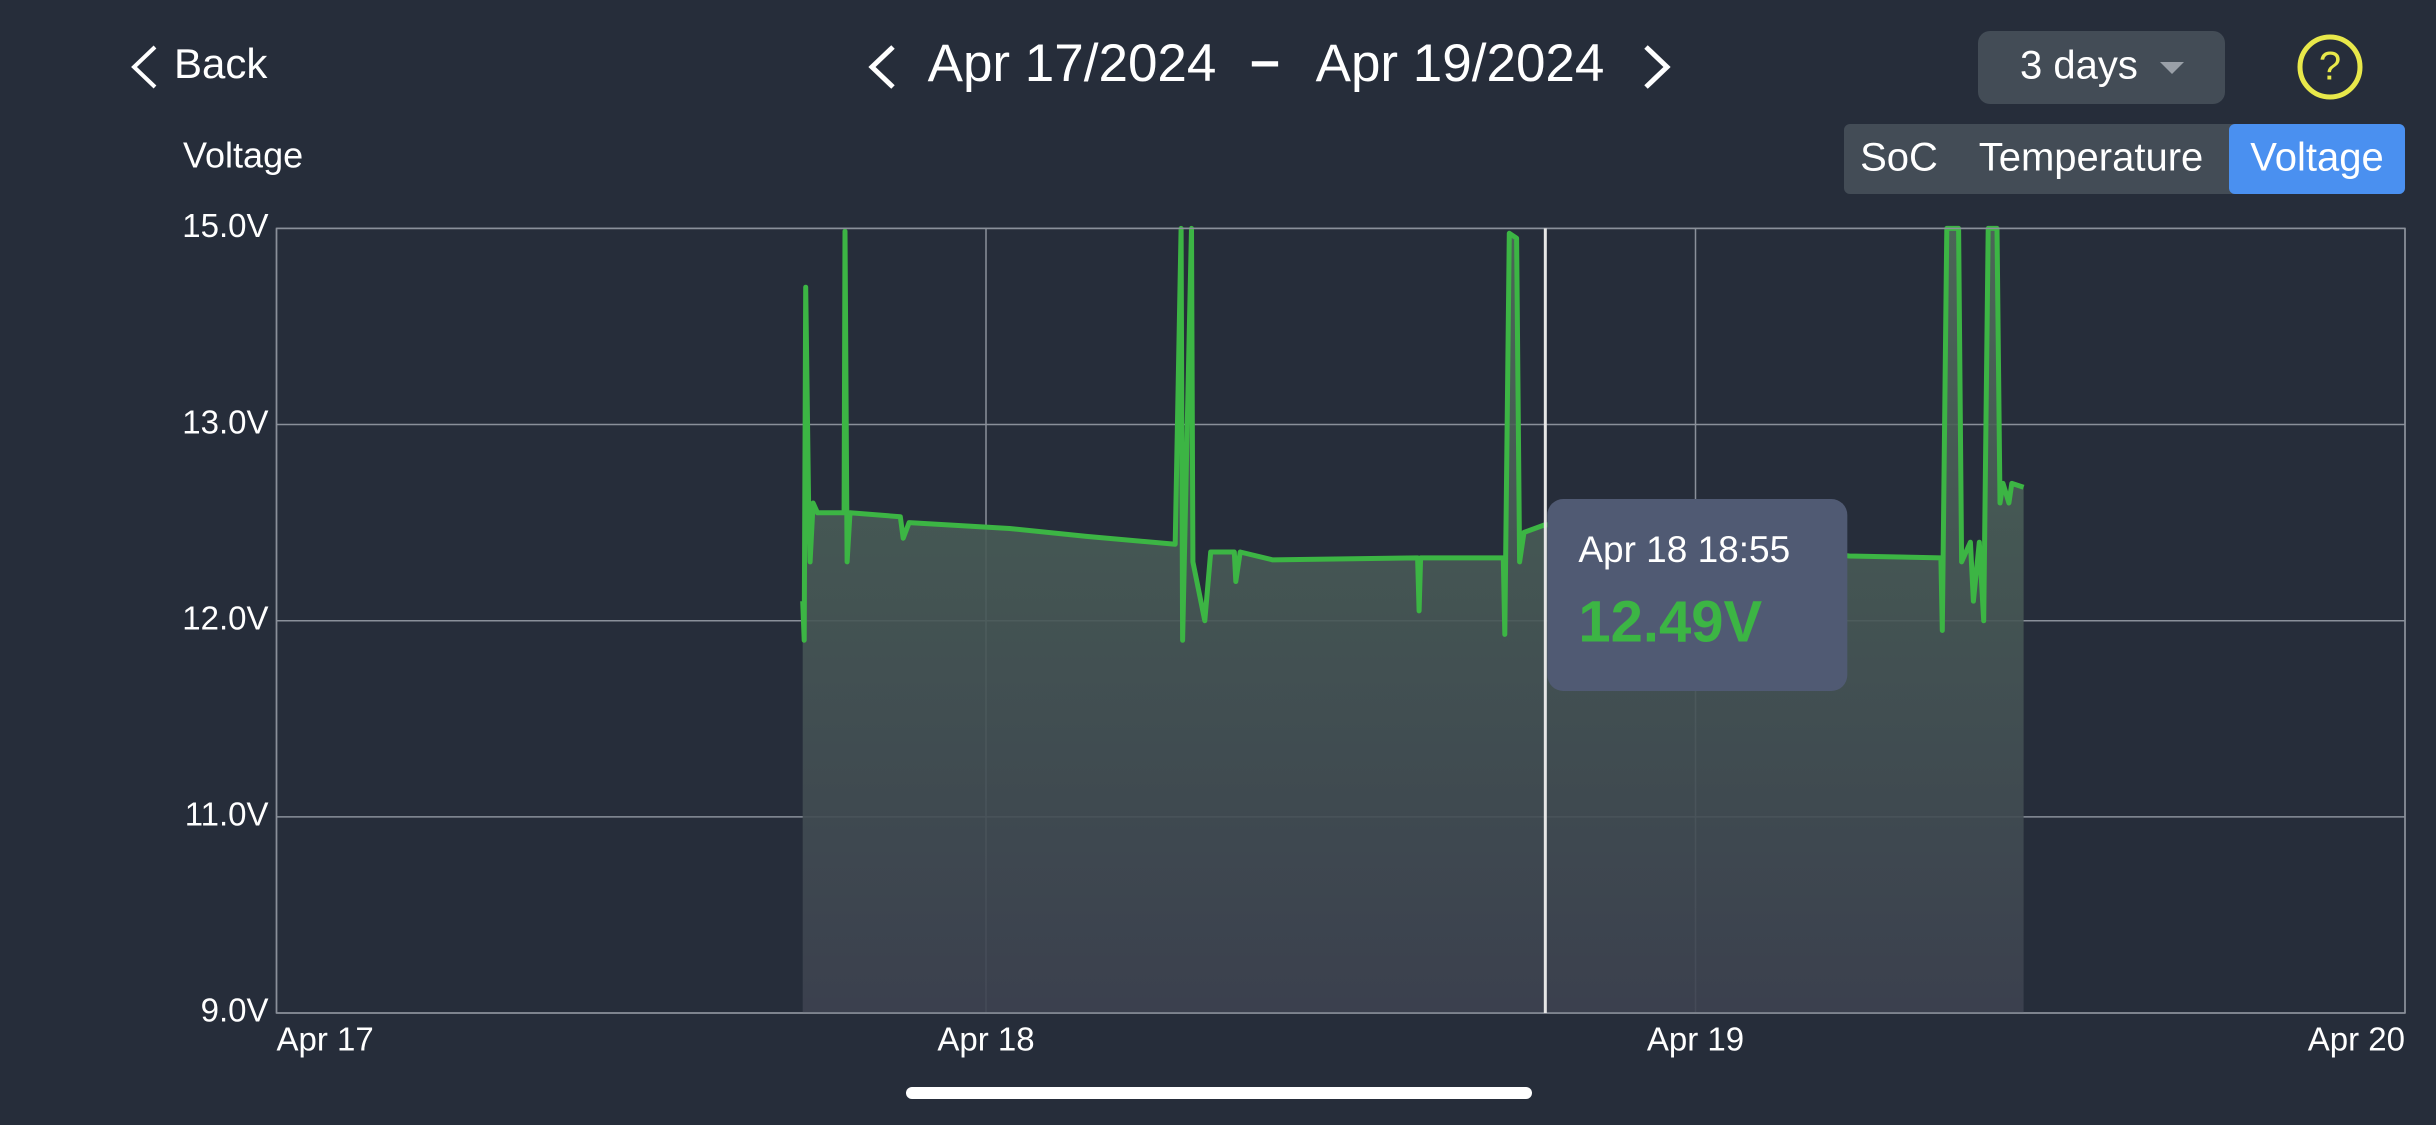 The image size is (2436, 1125). I want to click on tab: Temperature, so click(2091, 158).